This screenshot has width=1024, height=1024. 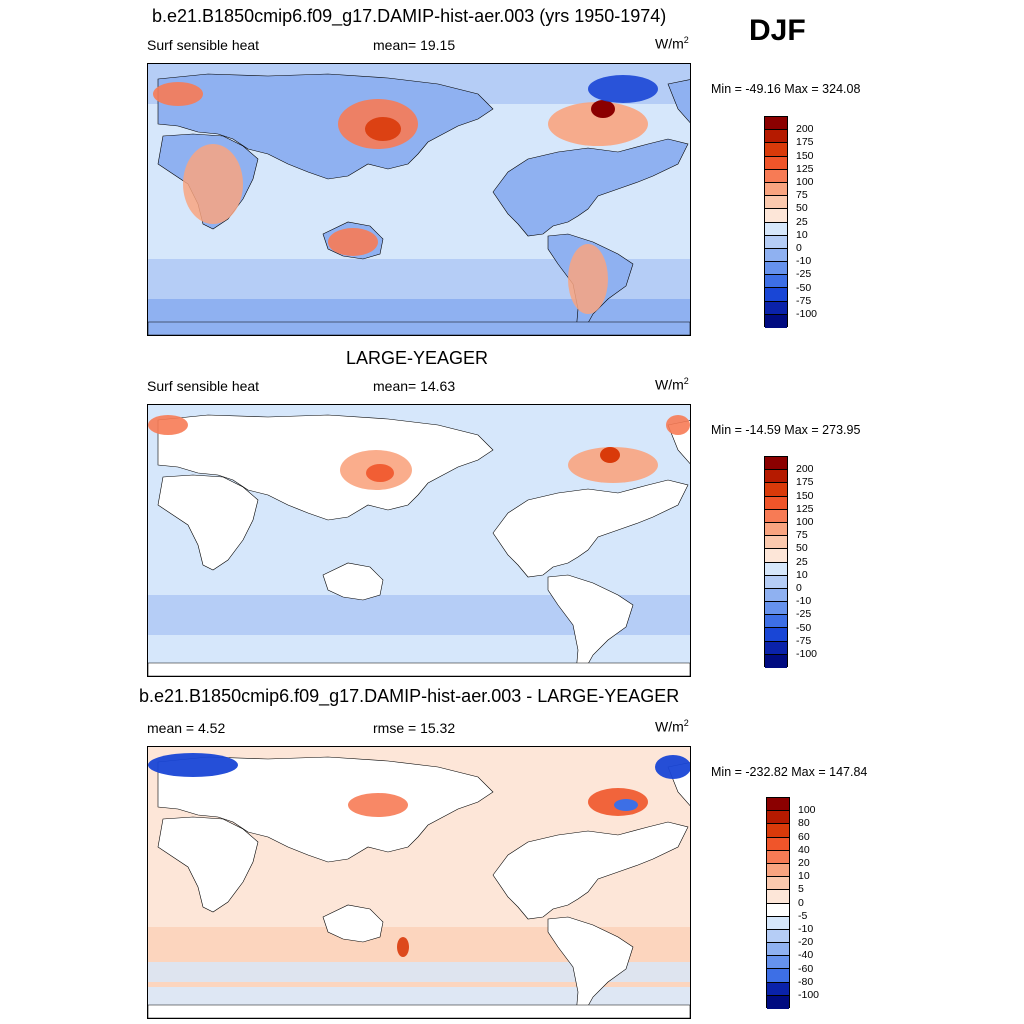 I want to click on colorbar-tick-label: -20, so click(x=806, y=942).